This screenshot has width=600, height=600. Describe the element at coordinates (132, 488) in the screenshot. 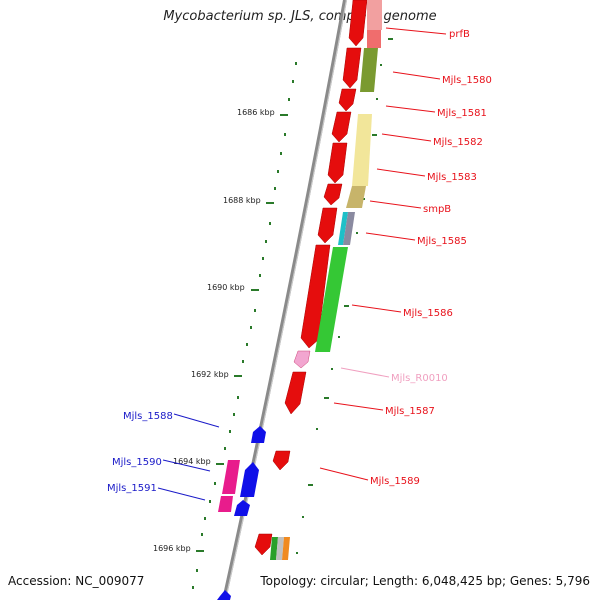

I see `label-Mjls_1591: Mjls_1591` at that location.